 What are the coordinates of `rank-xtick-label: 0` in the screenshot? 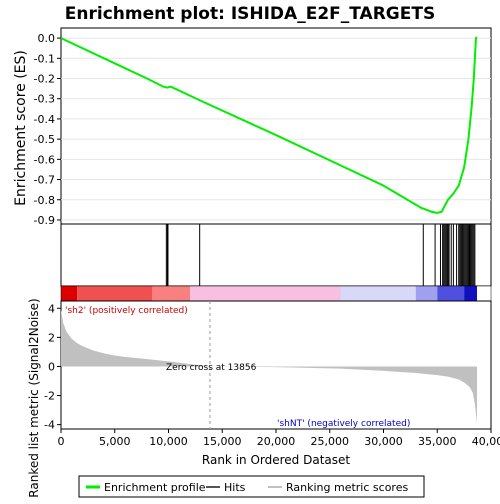 It's located at (61, 441).